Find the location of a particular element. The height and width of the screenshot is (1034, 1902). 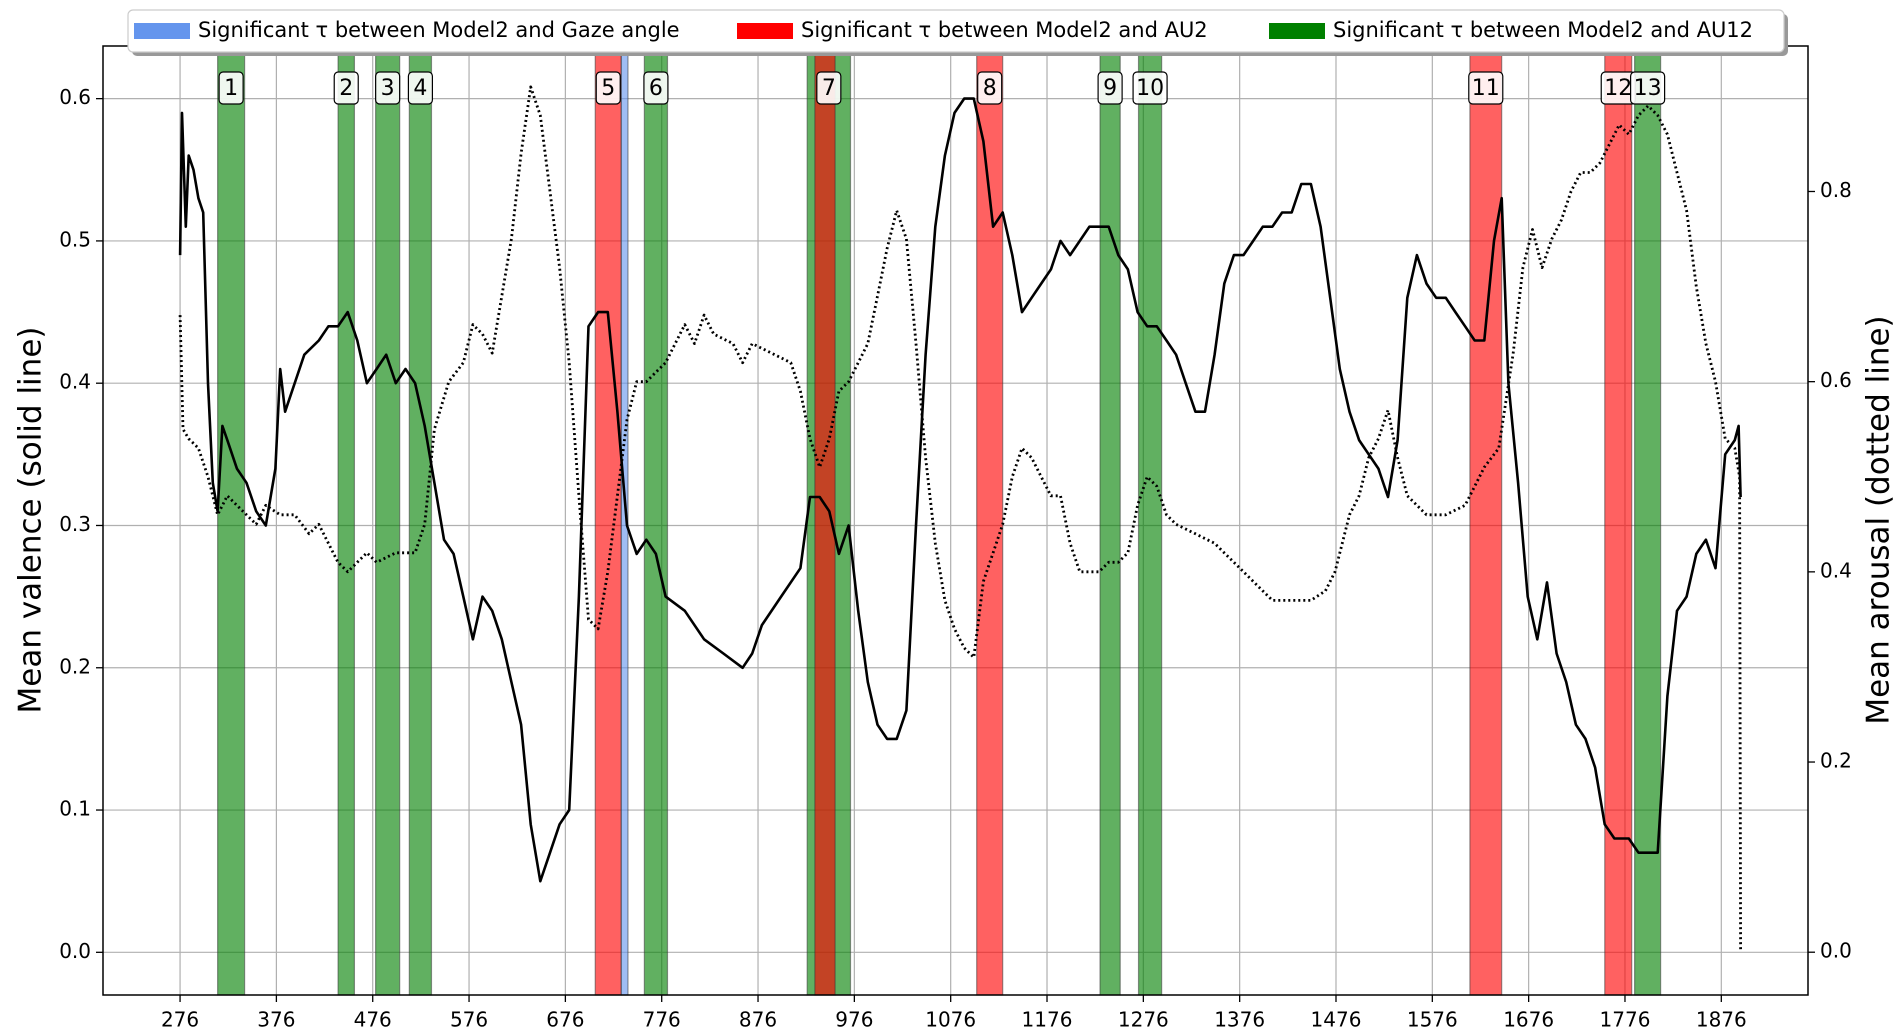

y2-tick-label: 0.2 is located at coordinates (1836, 761).